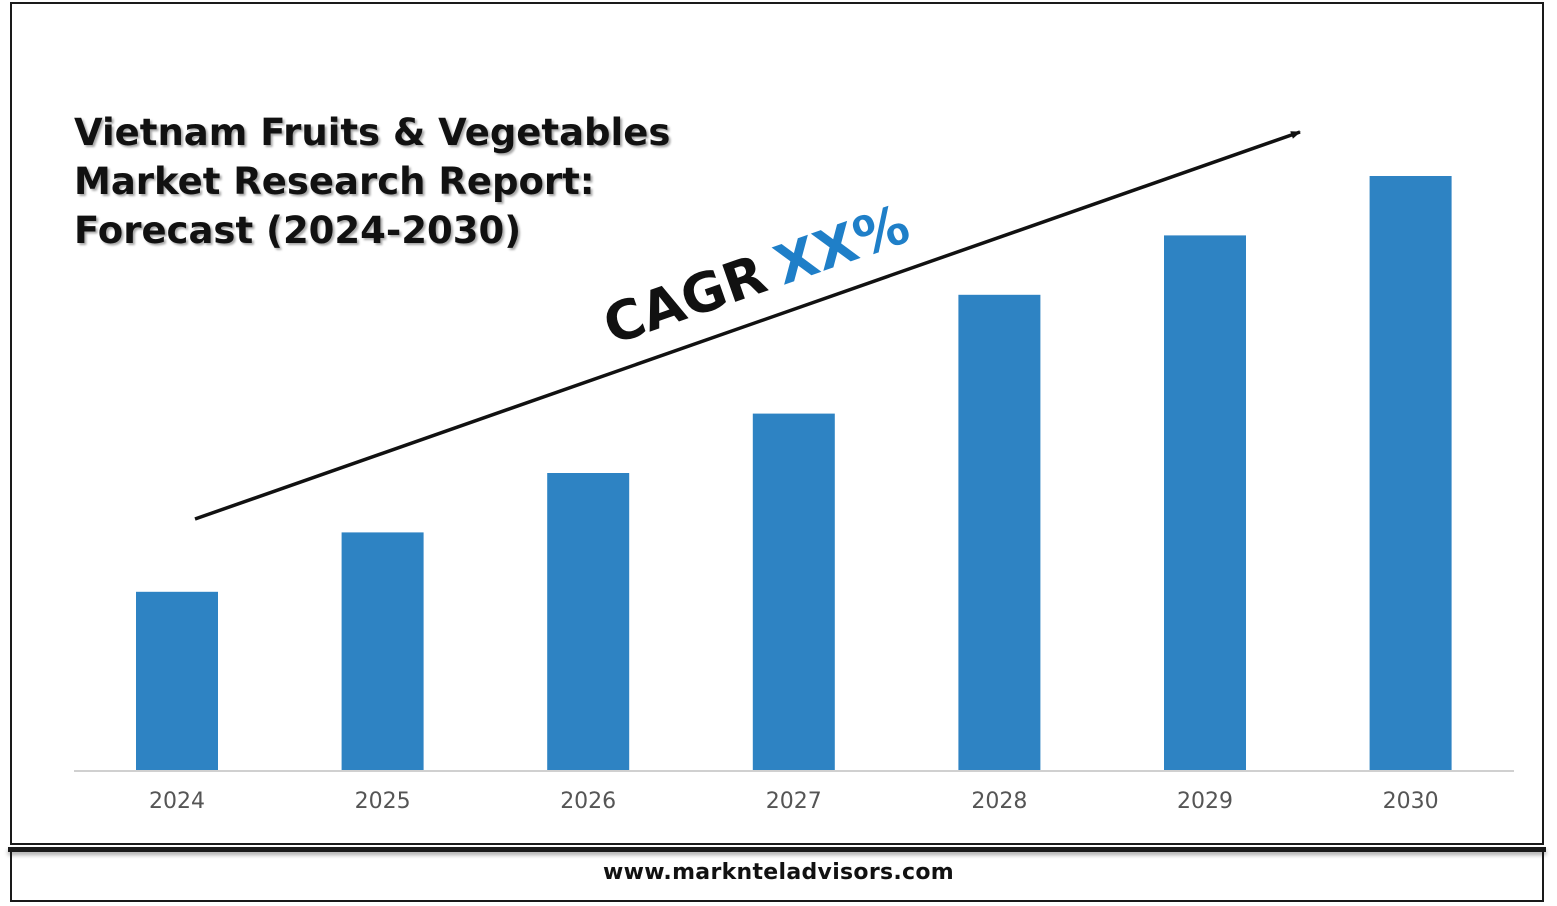  I want to click on x-tick-labels: 2024 2025 2026 2027 2028 2029 2030, so click(794, 801).